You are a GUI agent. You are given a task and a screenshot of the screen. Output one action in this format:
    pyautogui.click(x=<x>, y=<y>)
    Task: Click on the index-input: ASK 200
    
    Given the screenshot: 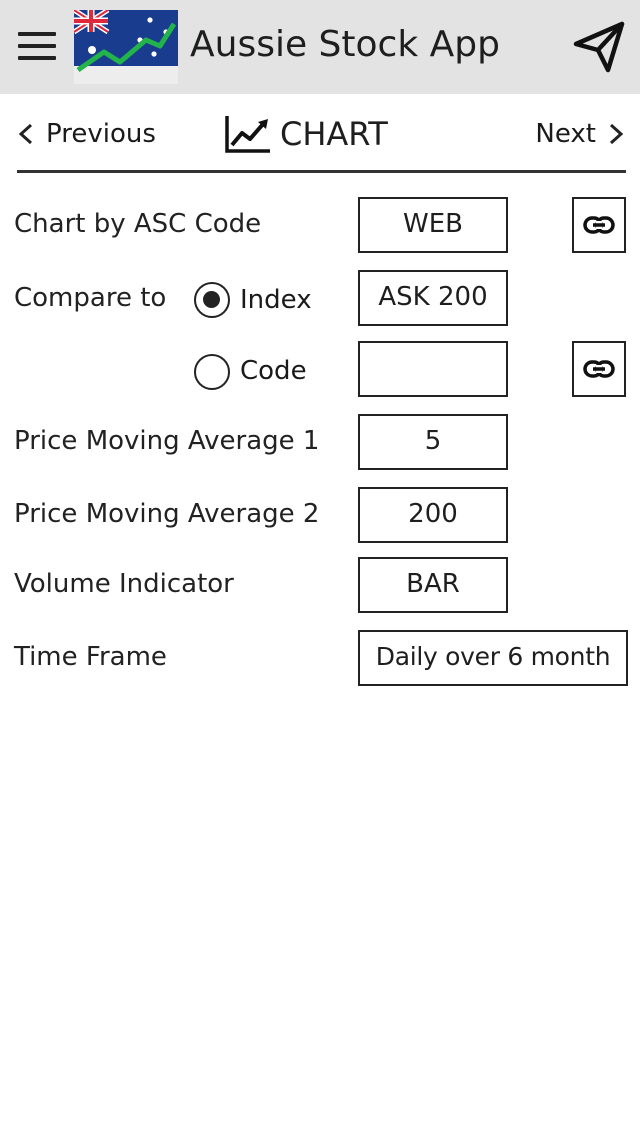 What is the action you would take?
    pyautogui.click(x=433, y=298)
    